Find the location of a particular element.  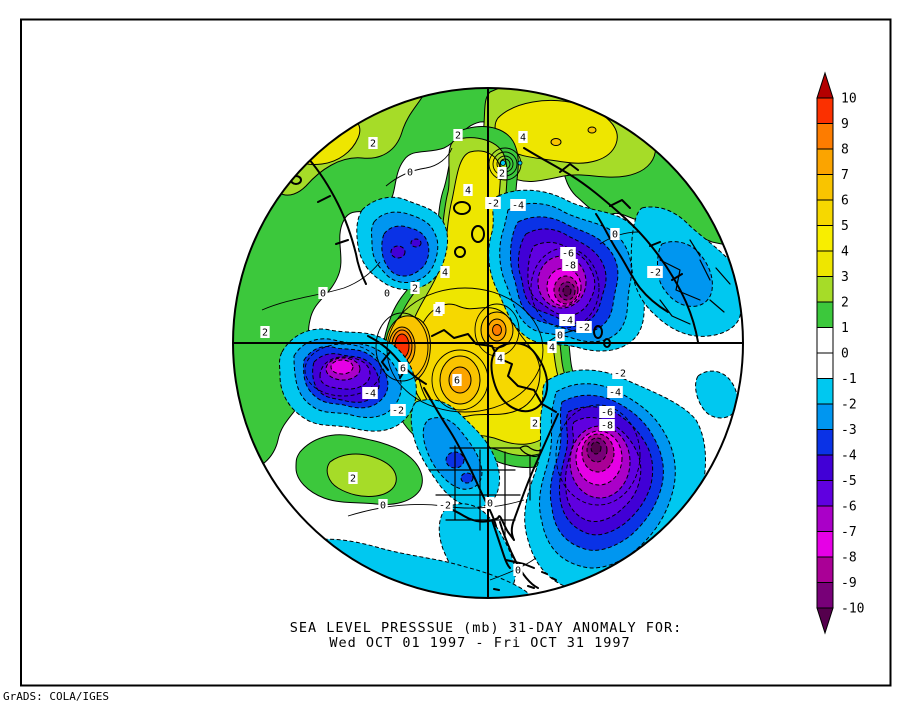

colorbar-label: -6 is located at coordinates (849, 507).